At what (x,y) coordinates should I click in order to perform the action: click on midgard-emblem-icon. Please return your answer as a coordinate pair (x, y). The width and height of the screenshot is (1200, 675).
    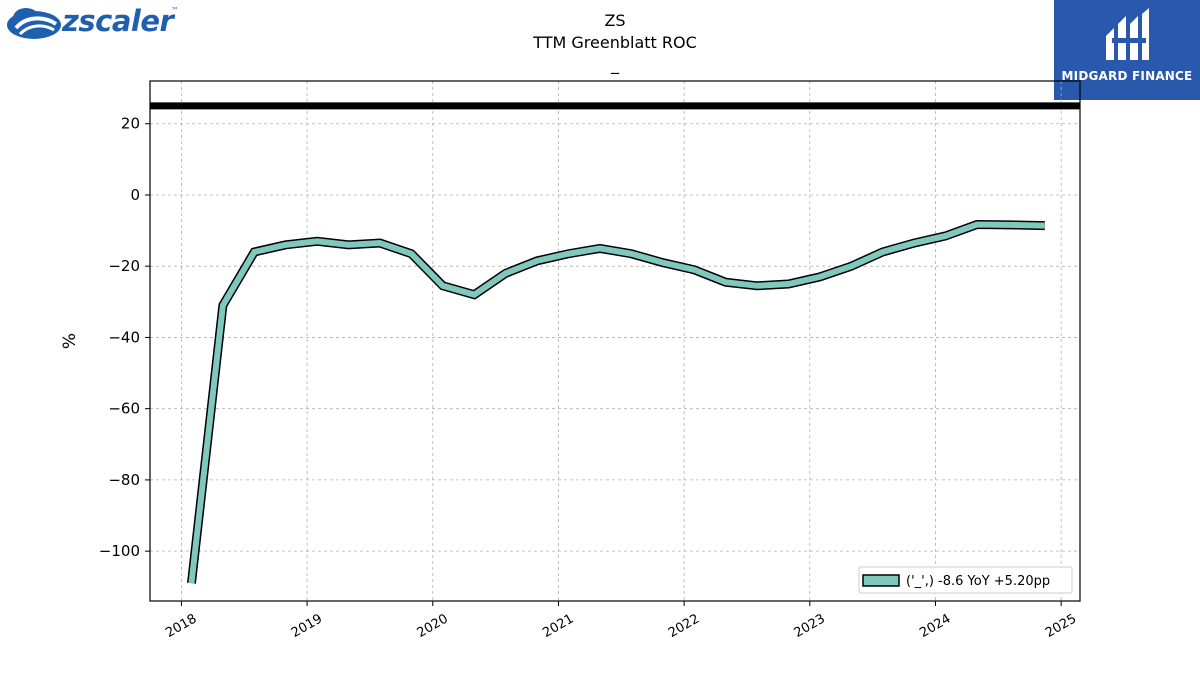
    Looking at the image, I should click on (1127, 34).